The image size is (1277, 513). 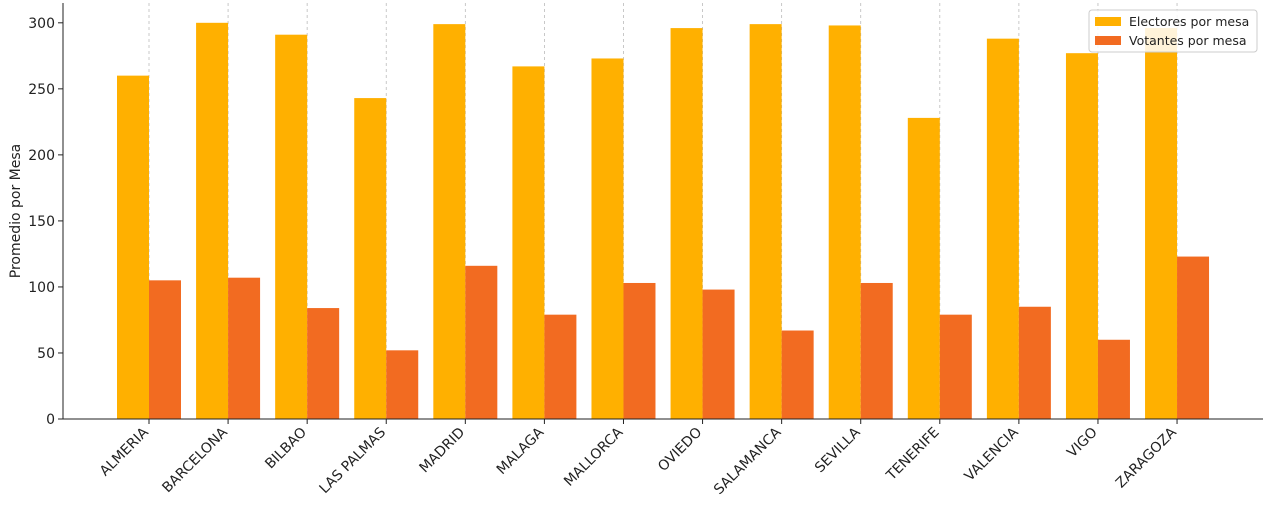 What do you see at coordinates (593, 456) in the screenshot?
I see `x-tick-label: MALLORCA` at bounding box center [593, 456].